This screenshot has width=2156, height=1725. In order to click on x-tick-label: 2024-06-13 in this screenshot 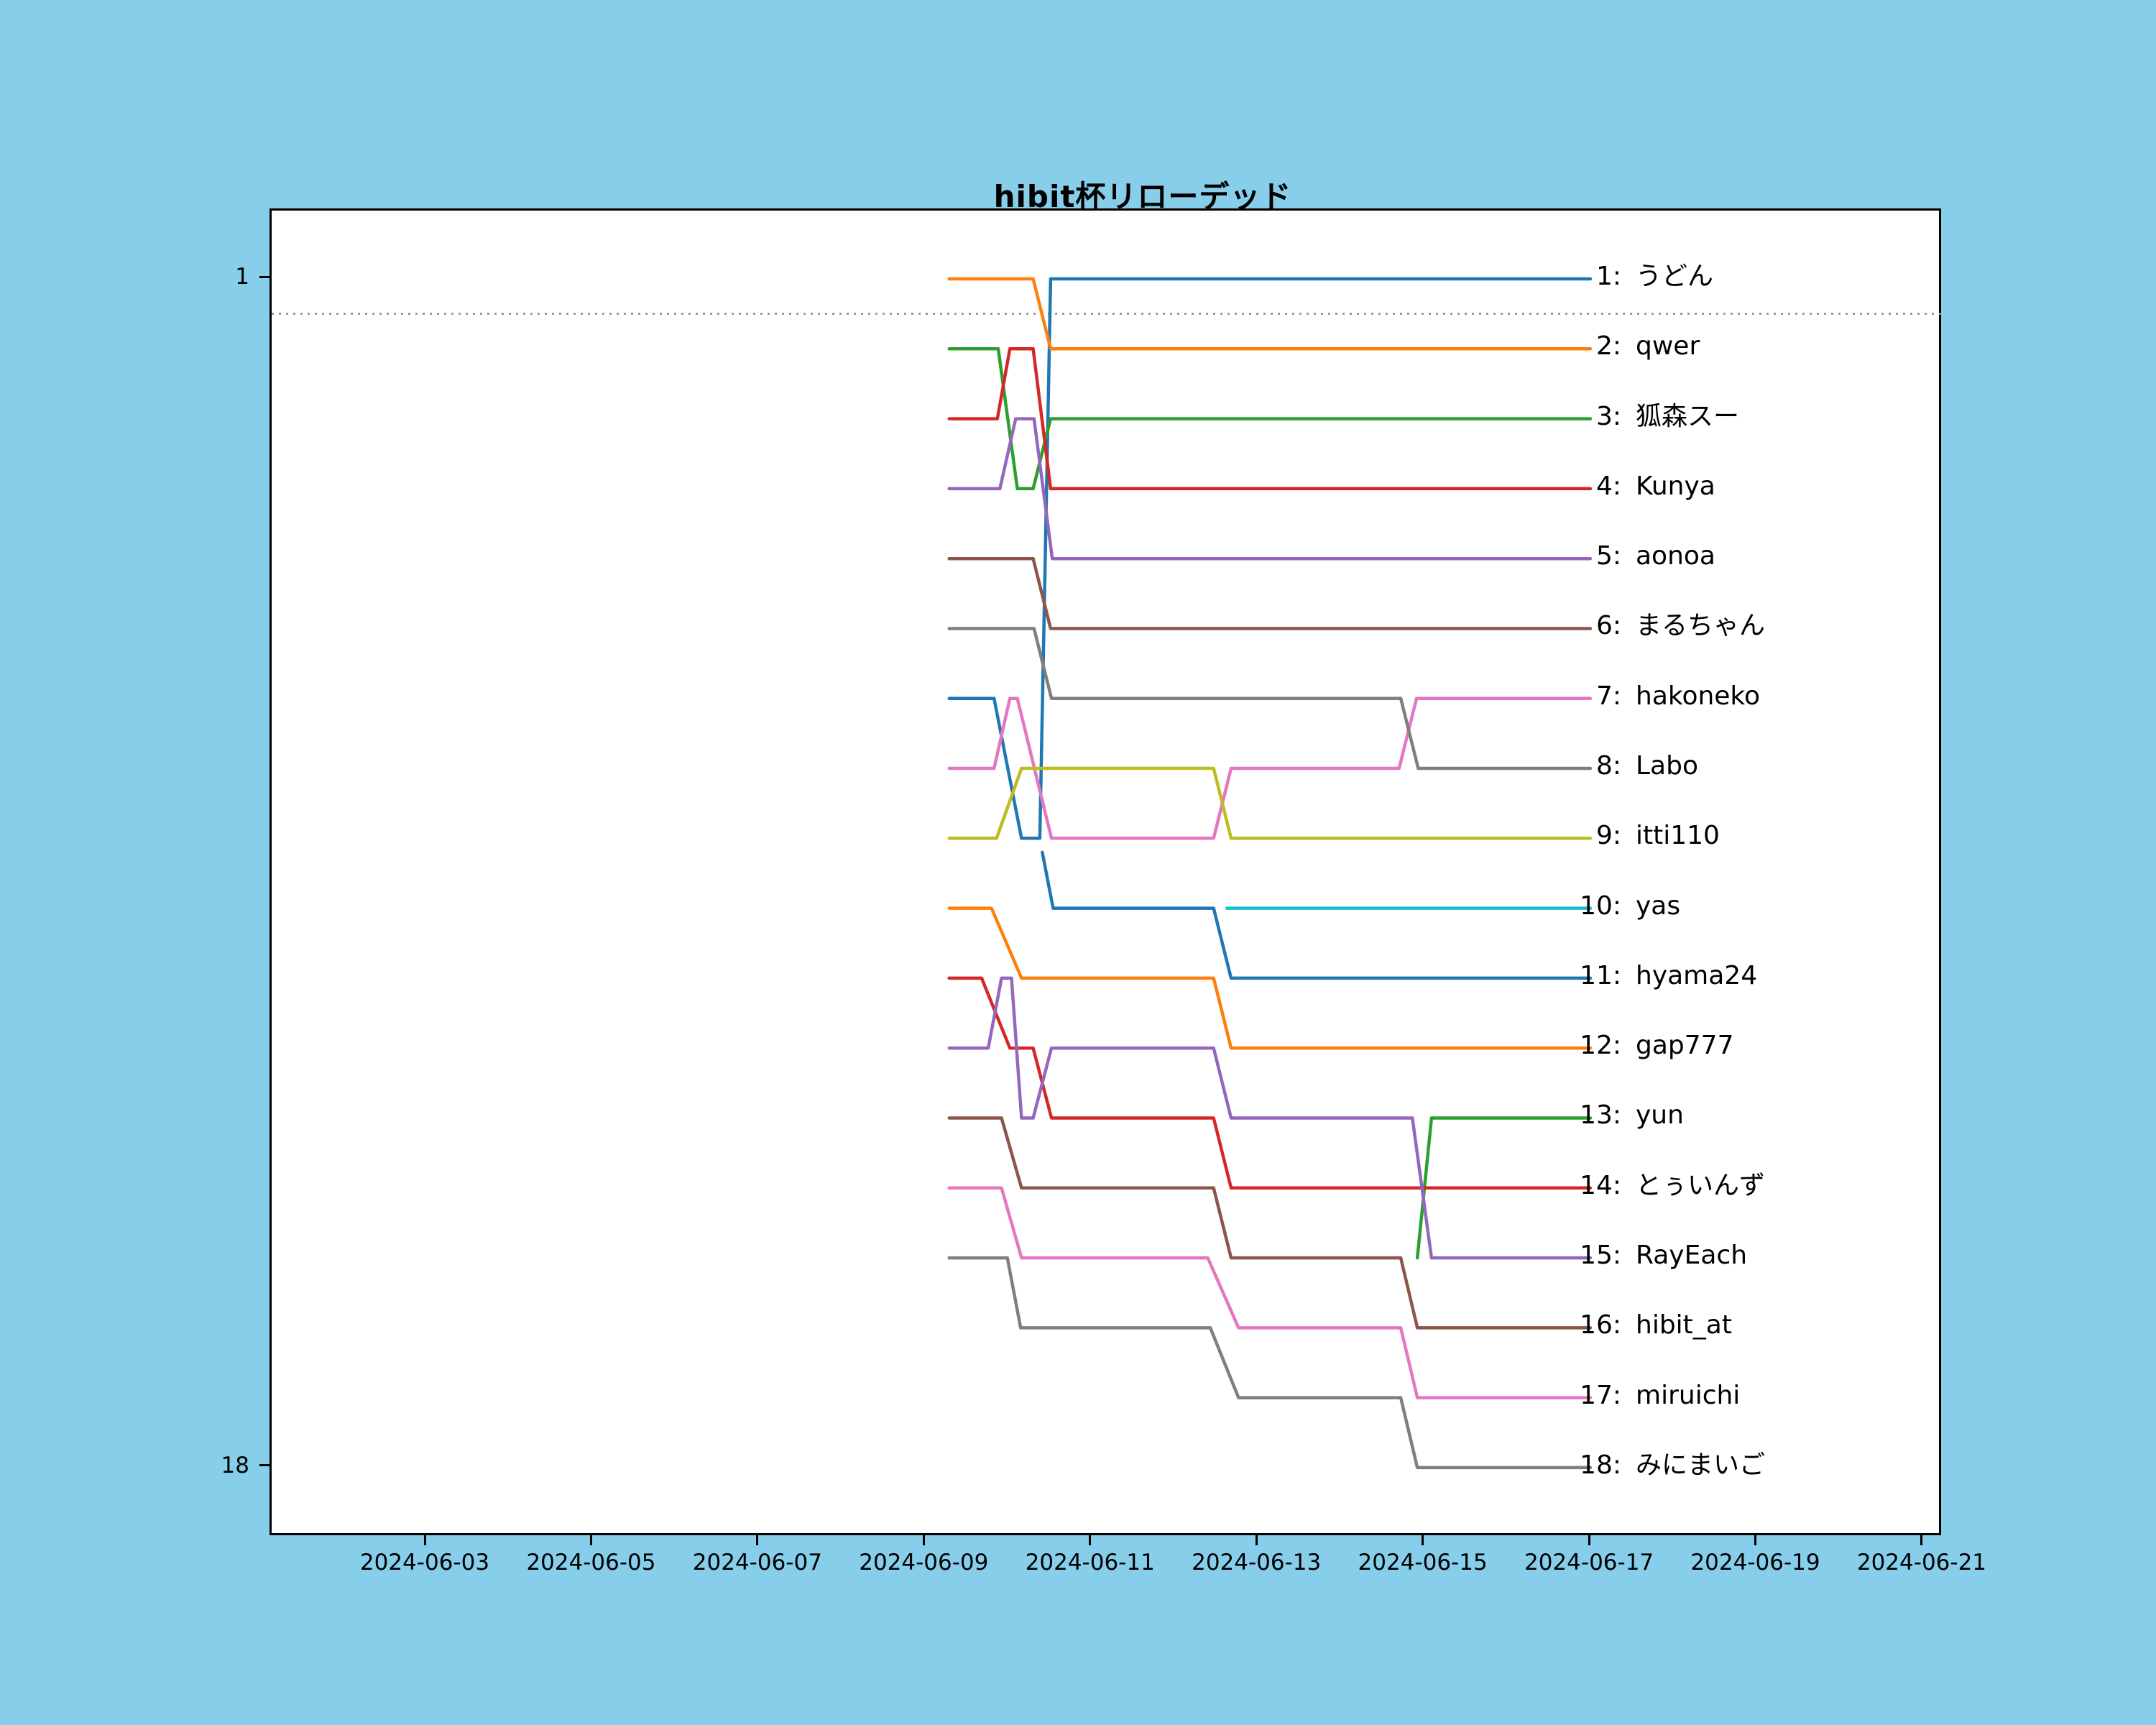, I will do `click(1257, 1563)`.